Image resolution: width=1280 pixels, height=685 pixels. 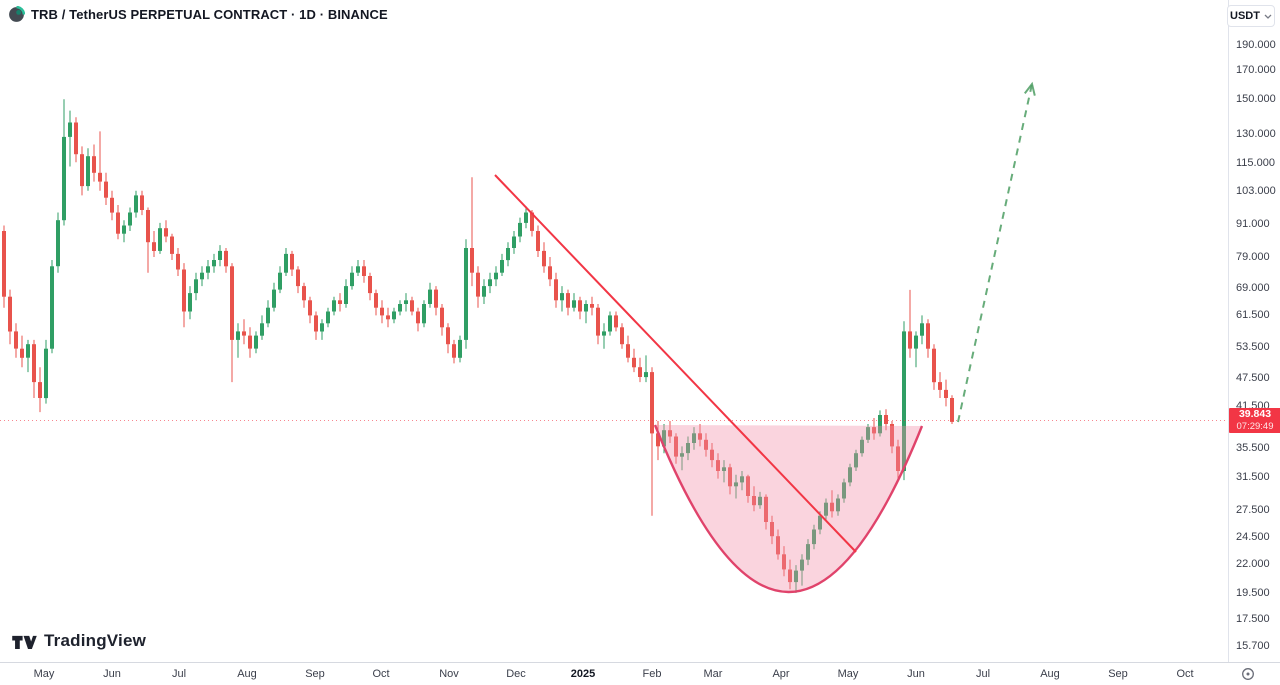 I want to click on price-axis-label: 69.000, so click(x=1253, y=288).